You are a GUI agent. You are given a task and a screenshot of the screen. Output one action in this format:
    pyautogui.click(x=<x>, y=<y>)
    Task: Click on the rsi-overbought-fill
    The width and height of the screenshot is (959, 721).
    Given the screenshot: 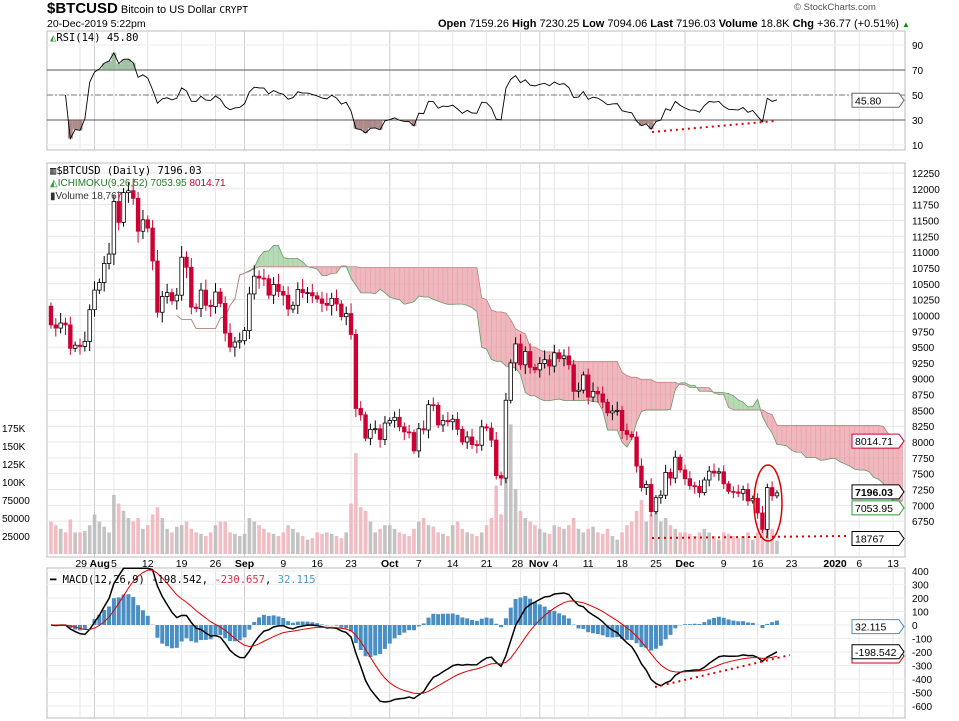 What is the action you would take?
    pyautogui.click(x=133, y=66)
    